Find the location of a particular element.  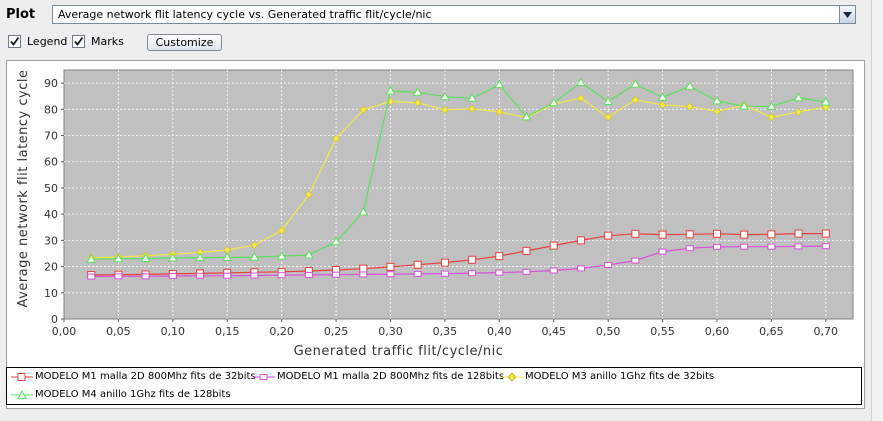

series-2-marker-icon is located at coordinates (264, 377).